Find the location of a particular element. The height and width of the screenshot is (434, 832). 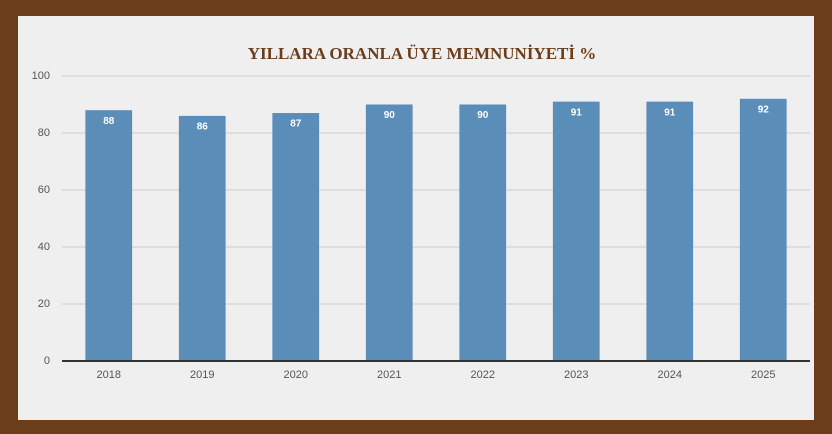

x-tick-label: 2021 is located at coordinates (389, 375).